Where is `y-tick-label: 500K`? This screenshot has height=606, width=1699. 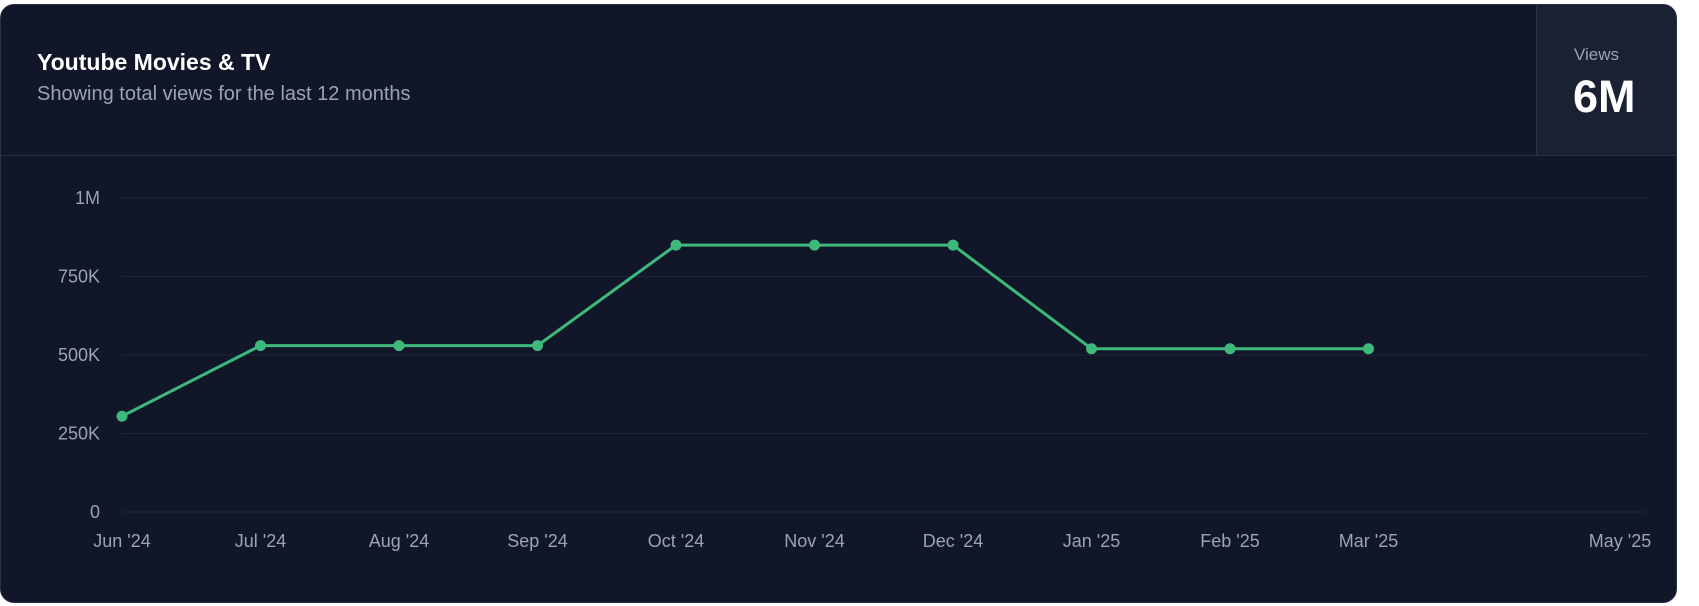
y-tick-label: 500K is located at coordinates (79, 355).